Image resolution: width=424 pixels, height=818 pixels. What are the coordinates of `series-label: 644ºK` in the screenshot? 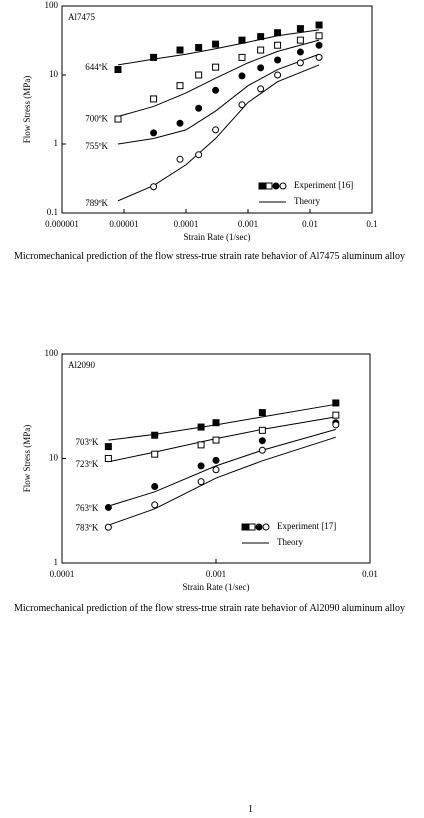 It's located at (96, 67).